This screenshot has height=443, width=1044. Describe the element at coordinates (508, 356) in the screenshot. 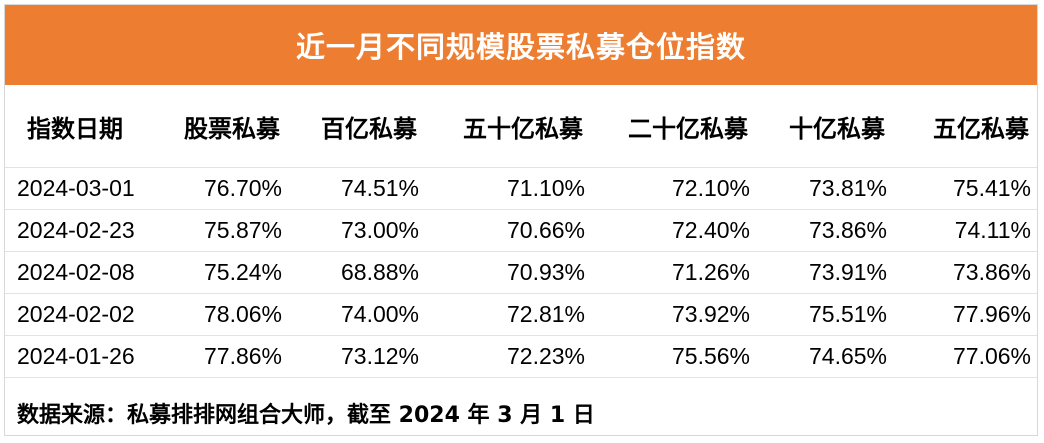

I see `value-cell: 72.23%` at that location.